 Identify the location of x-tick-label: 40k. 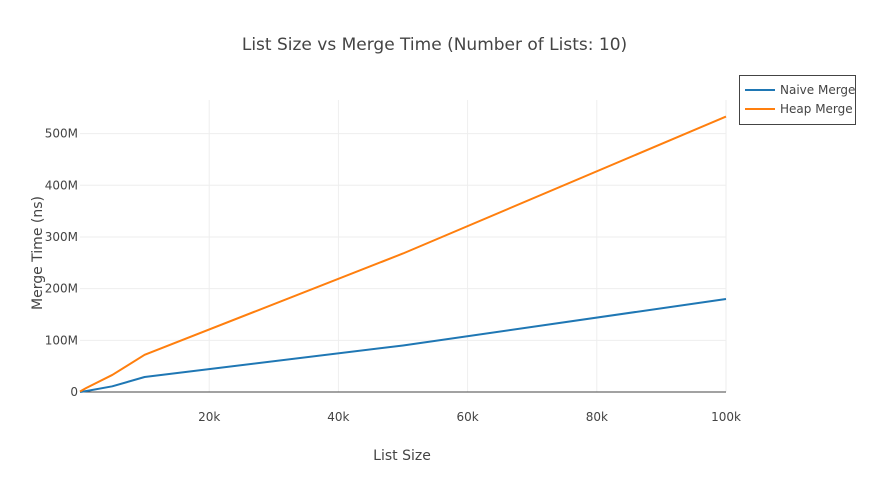
(338, 417).